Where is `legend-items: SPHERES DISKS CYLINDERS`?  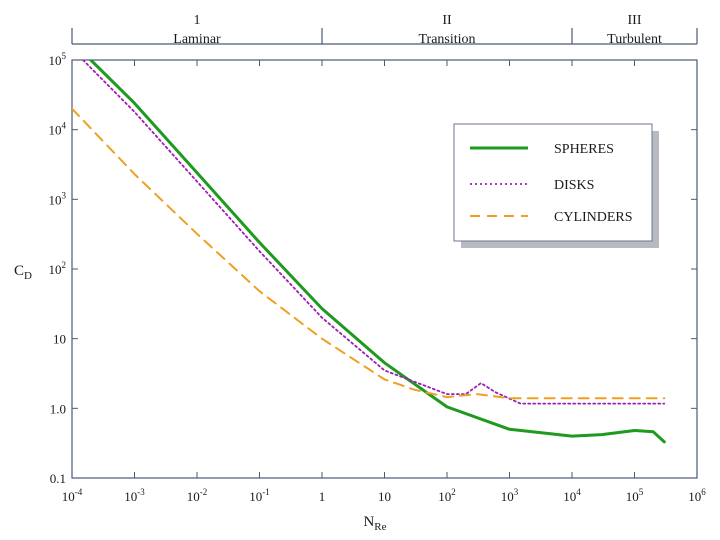 legend-items: SPHERES DISKS CYLINDERS is located at coordinates (551, 183).